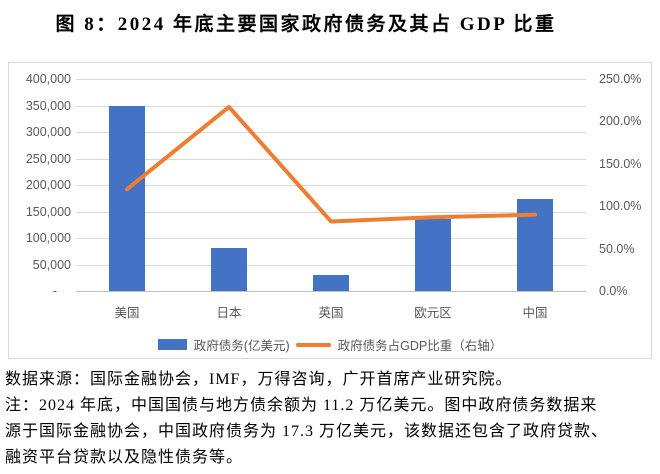 Image resolution: width=660 pixels, height=474 pixels. I want to click on x-axis-label: 日本, so click(229, 313).